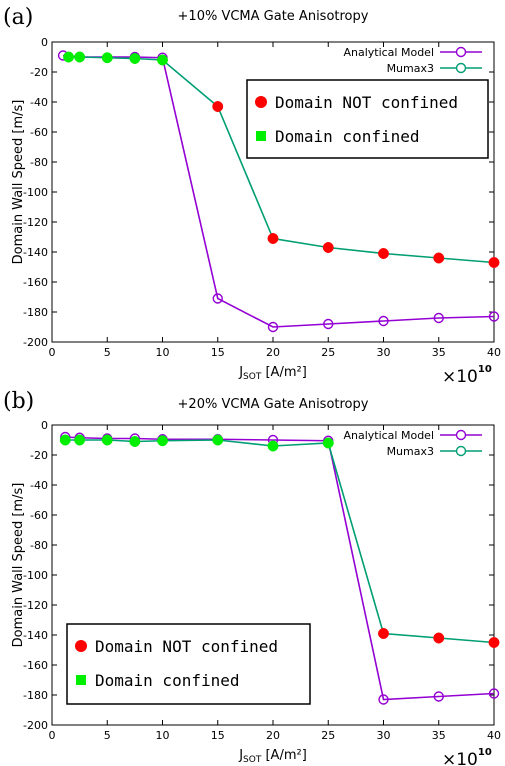 The height and width of the screenshot is (766, 505). What do you see at coordinates (186, 646) in the screenshot?
I see `state-legend-label: Domain NOT confined` at bounding box center [186, 646].